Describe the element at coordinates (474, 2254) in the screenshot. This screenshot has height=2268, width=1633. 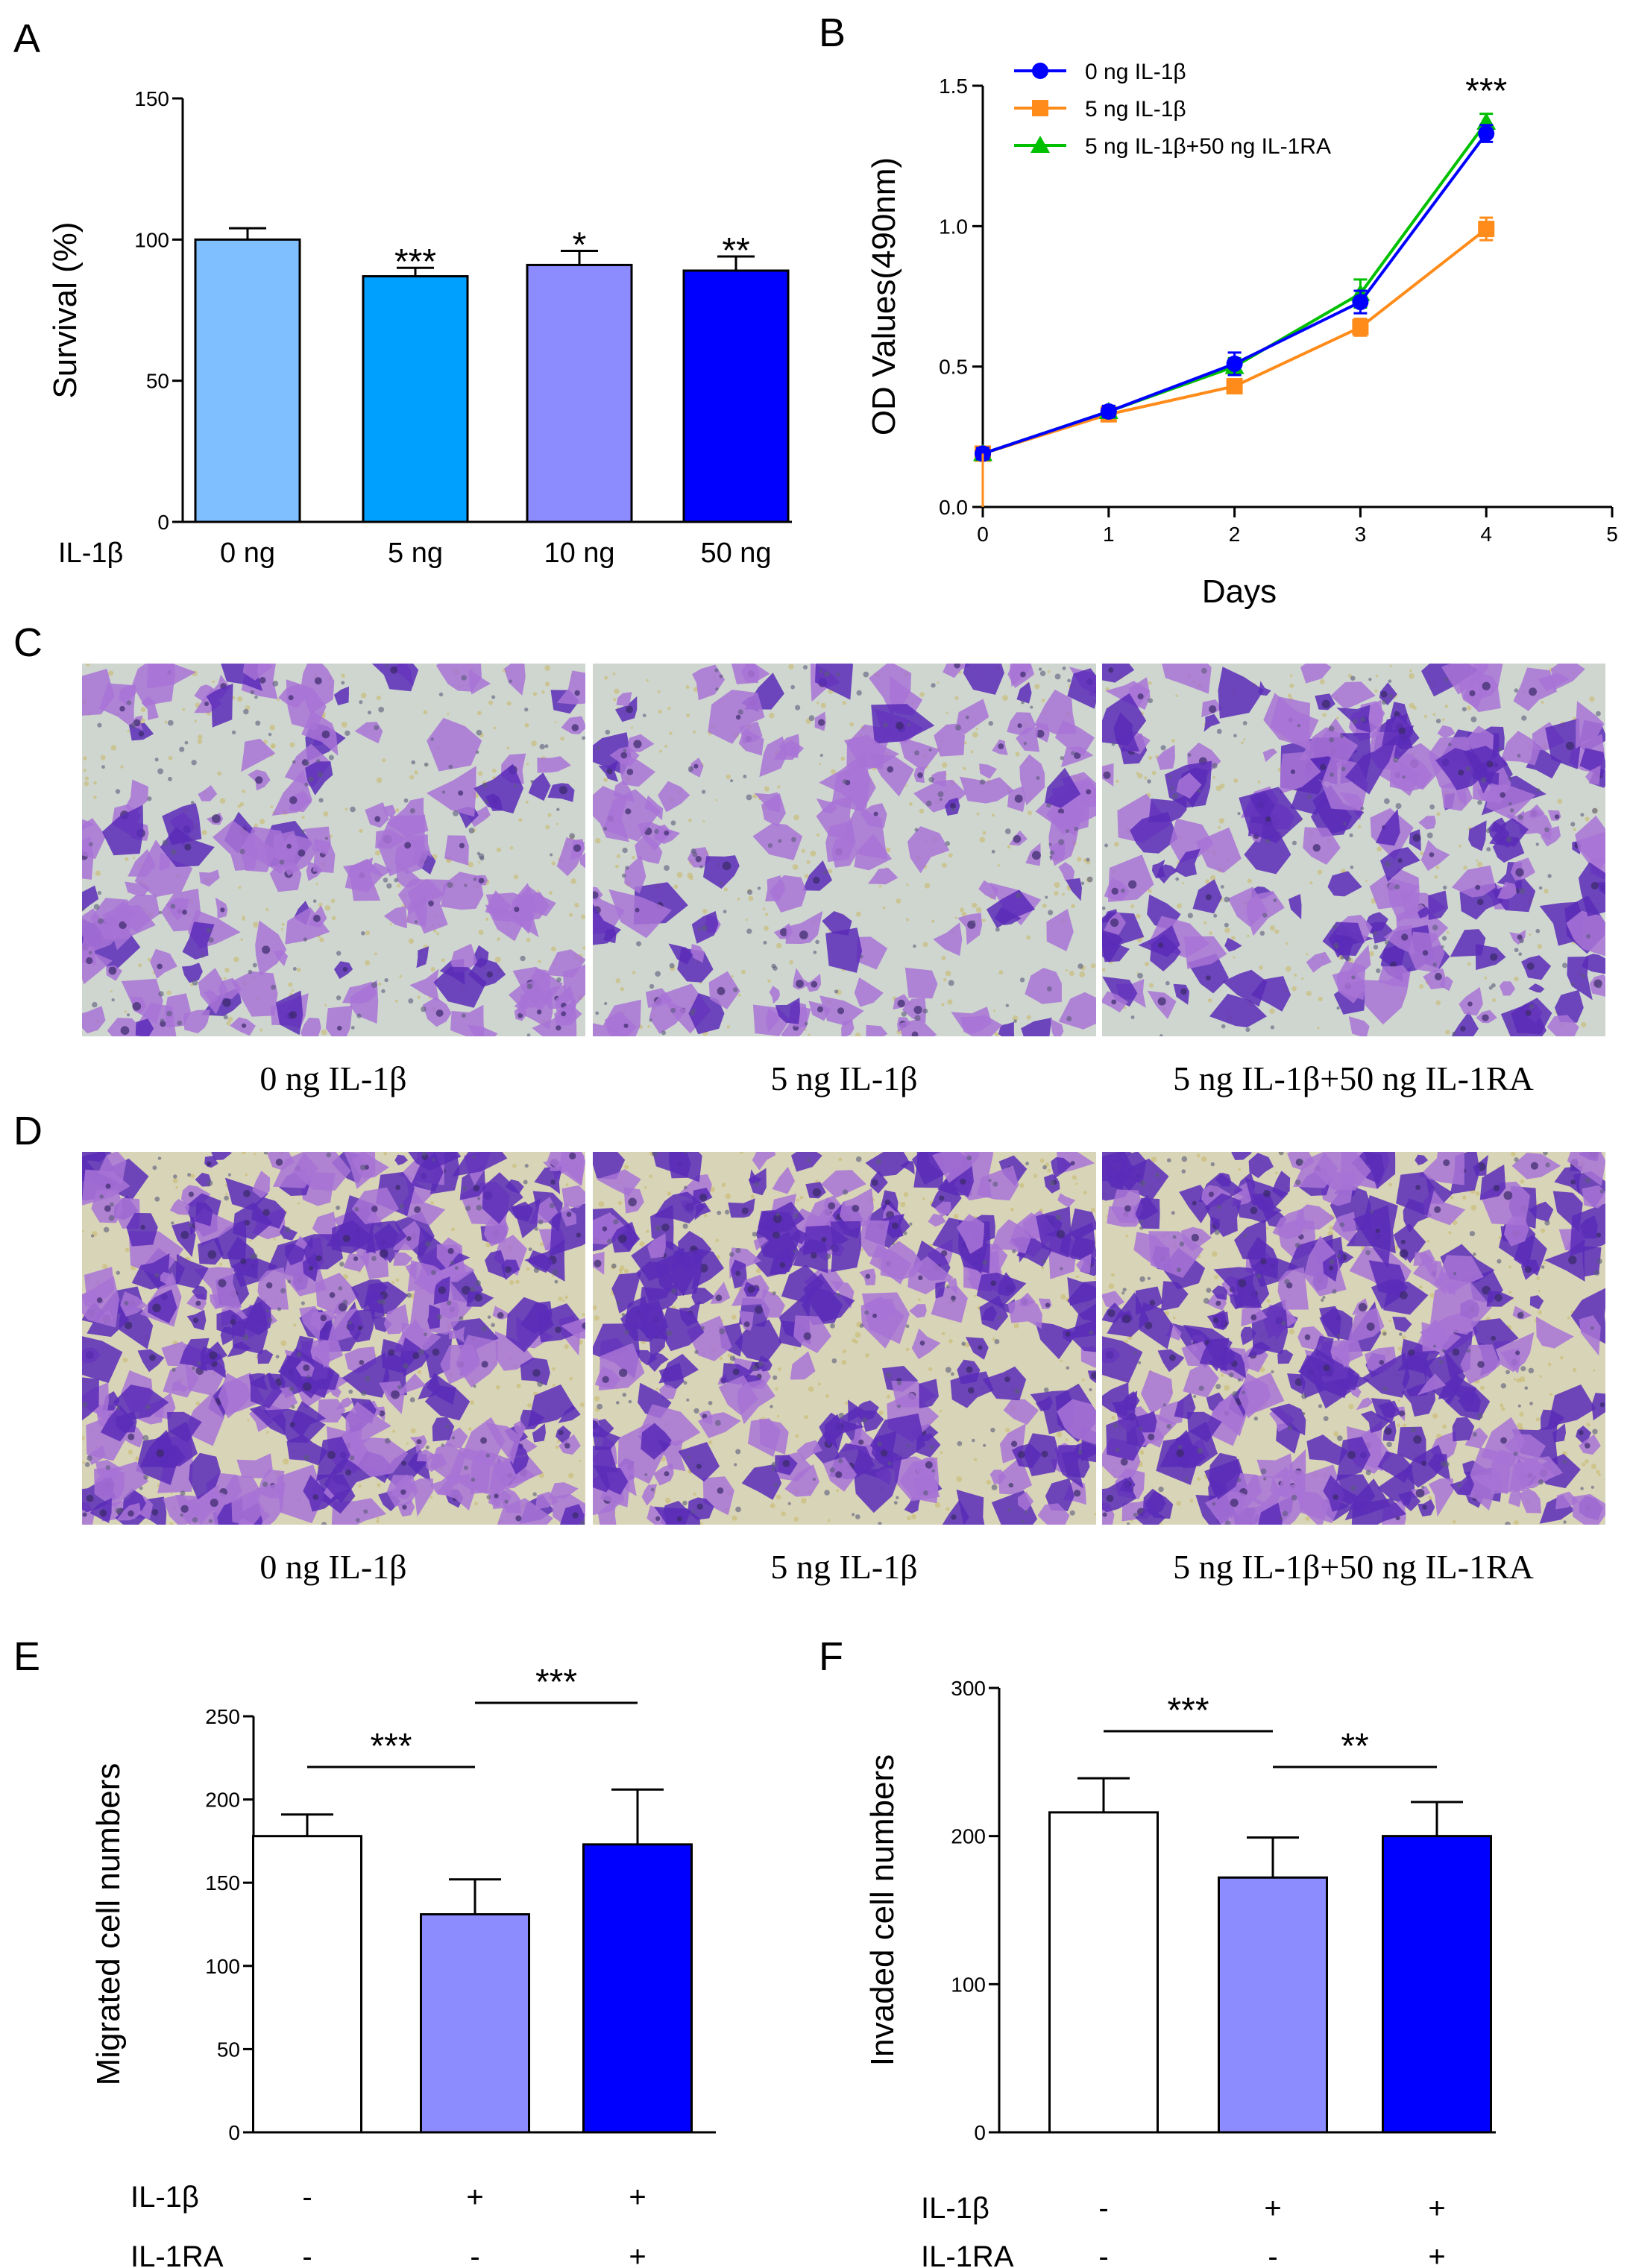
I see `chart-e-treatment-1-1: -` at that location.